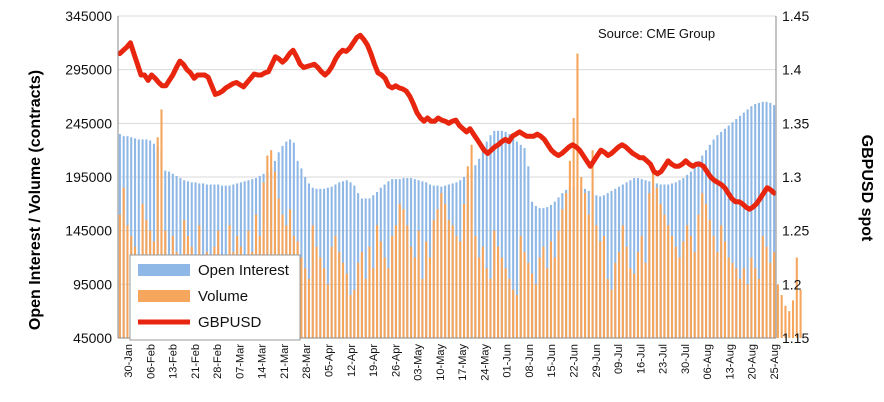 The height and width of the screenshot is (402, 884). Describe the element at coordinates (396, 360) in the screenshot. I see `x-tick-label: 26-Apr` at that location.